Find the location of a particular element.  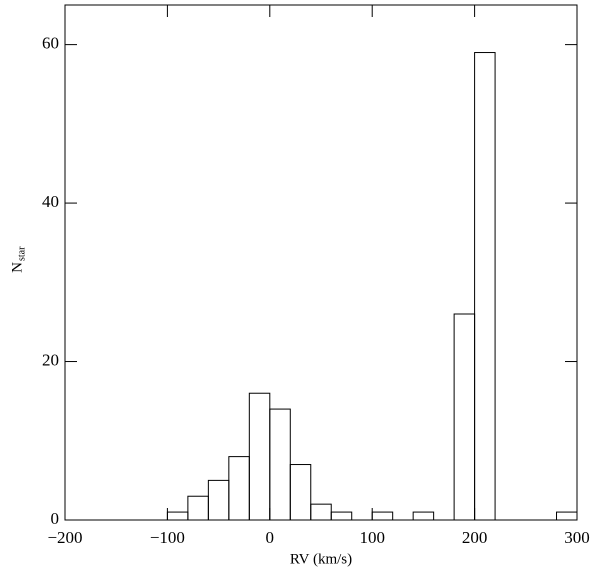

y-axis-label: N is located at coordinates (17, 267).